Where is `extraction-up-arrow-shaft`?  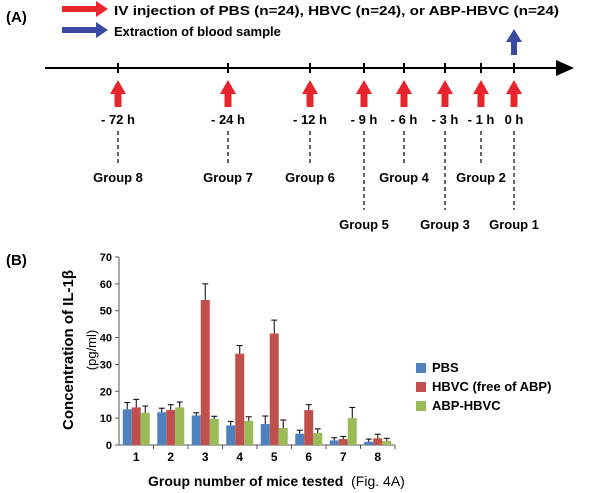 extraction-up-arrow-shaft is located at coordinates (514, 48).